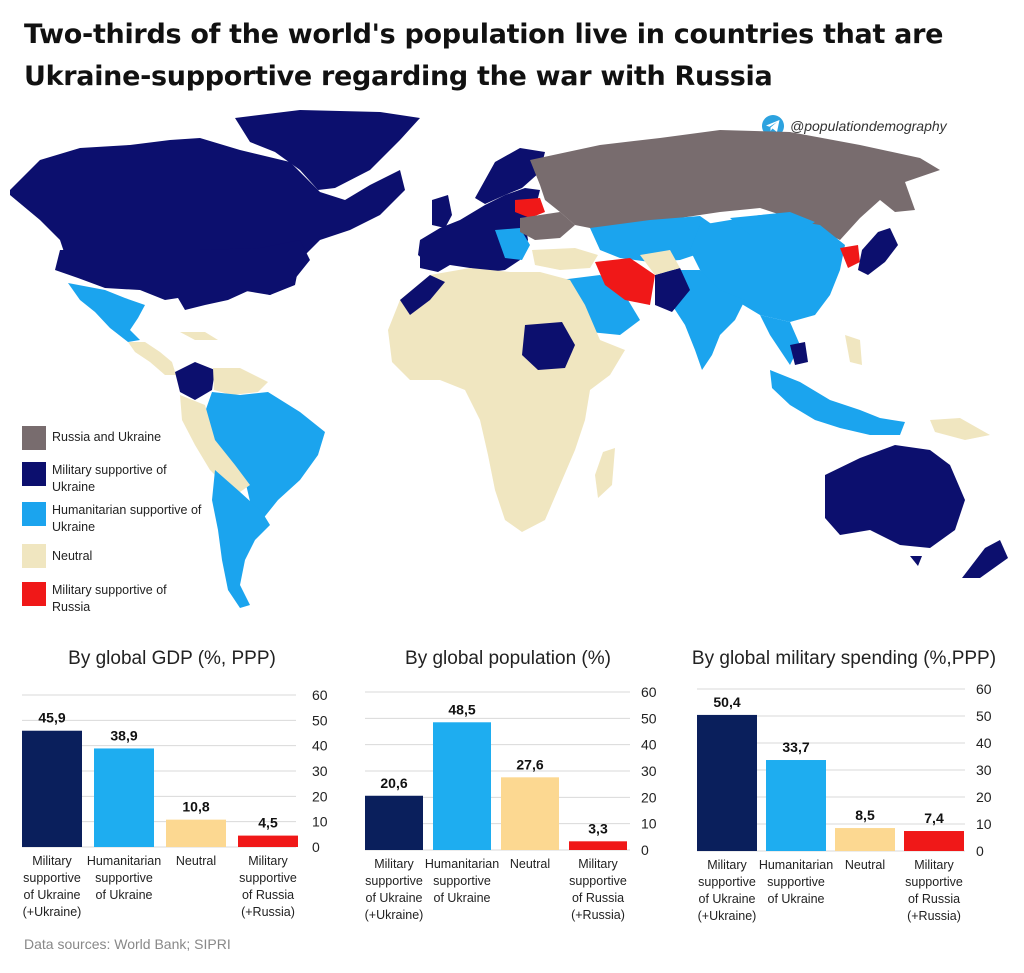 This screenshot has width=1024, height=973. What do you see at coordinates (512, 244) in the screenshot?
I see `map-balkans` at bounding box center [512, 244].